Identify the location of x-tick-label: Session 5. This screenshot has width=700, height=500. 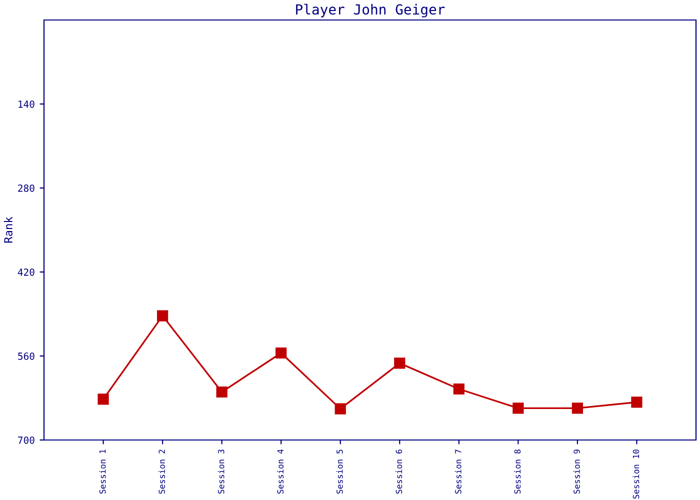
(339, 472).